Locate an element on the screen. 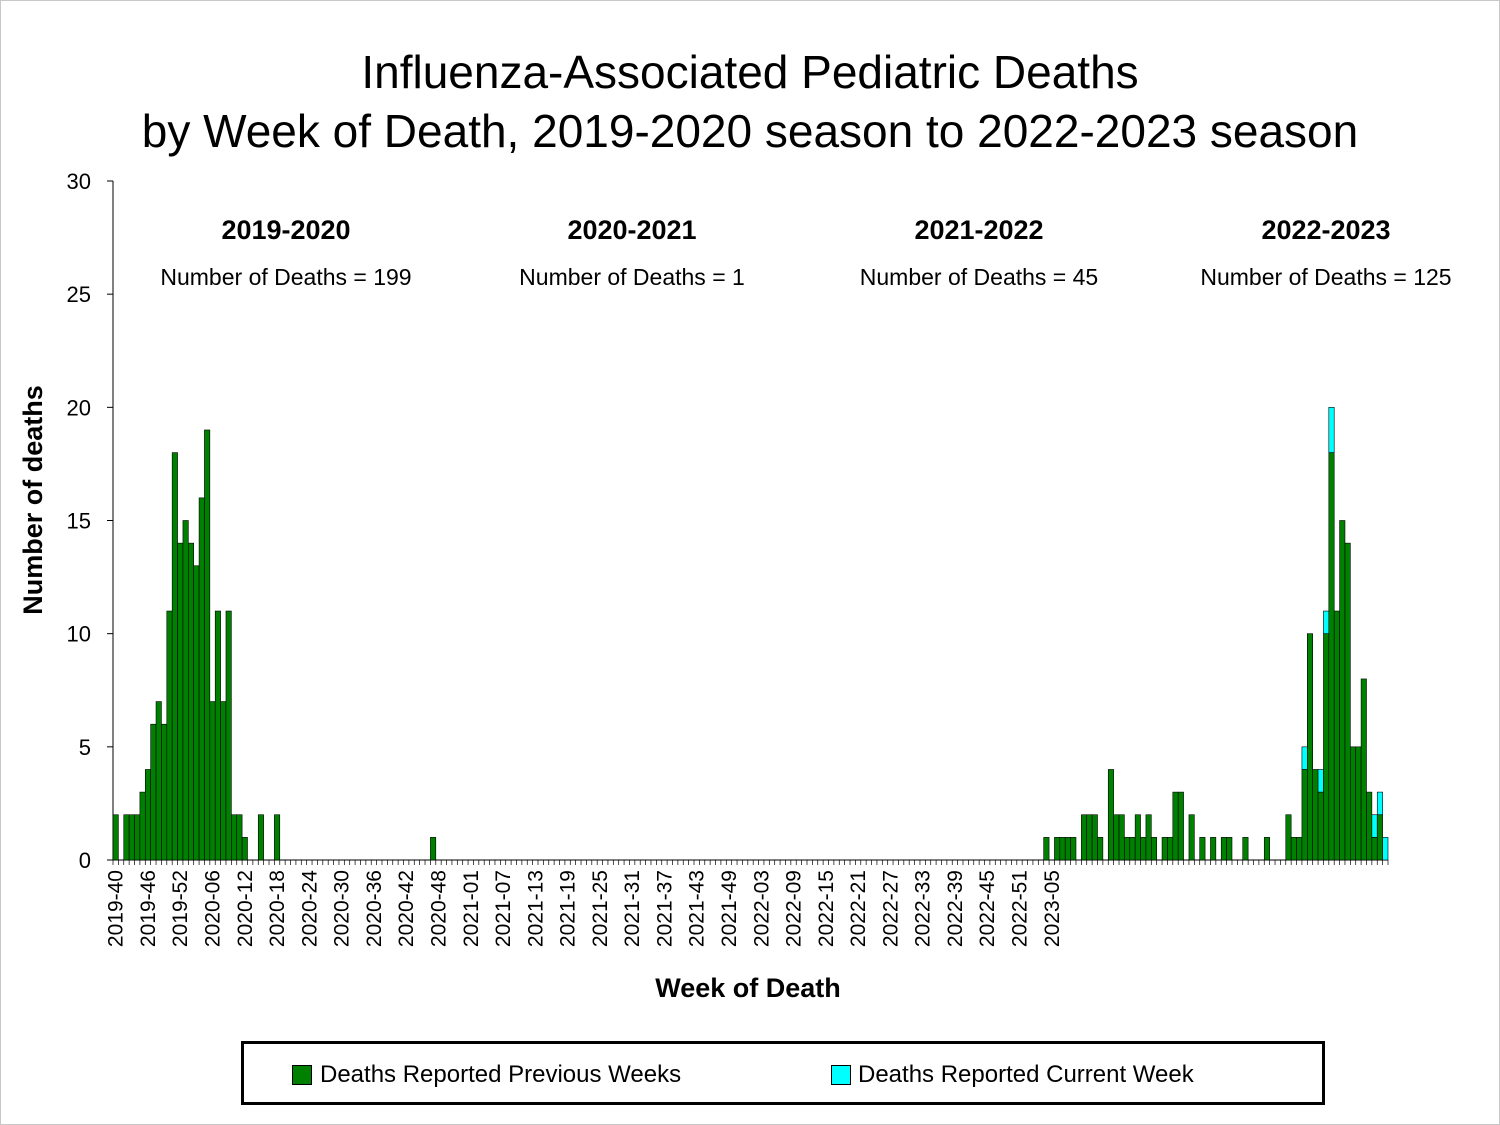  season-deaths-count: Number of Deaths = 199 is located at coordinates (285, 277).